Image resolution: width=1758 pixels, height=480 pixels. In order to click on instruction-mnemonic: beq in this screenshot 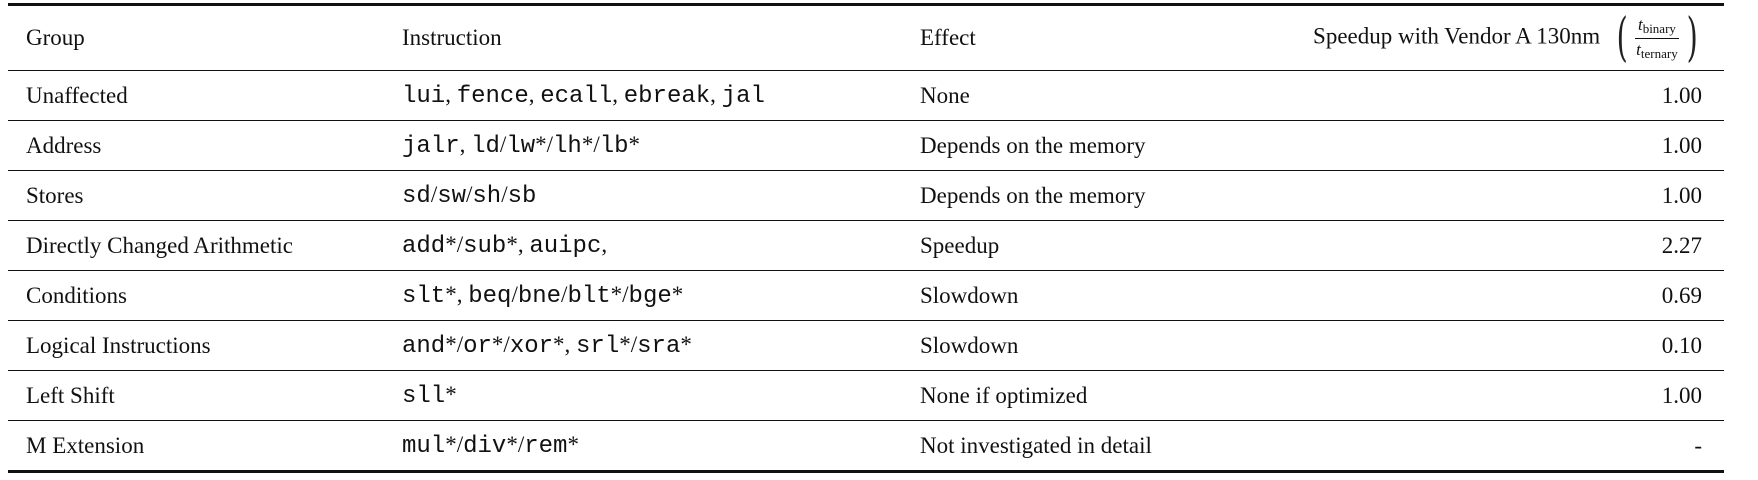, I will do `click(490, 296)`.